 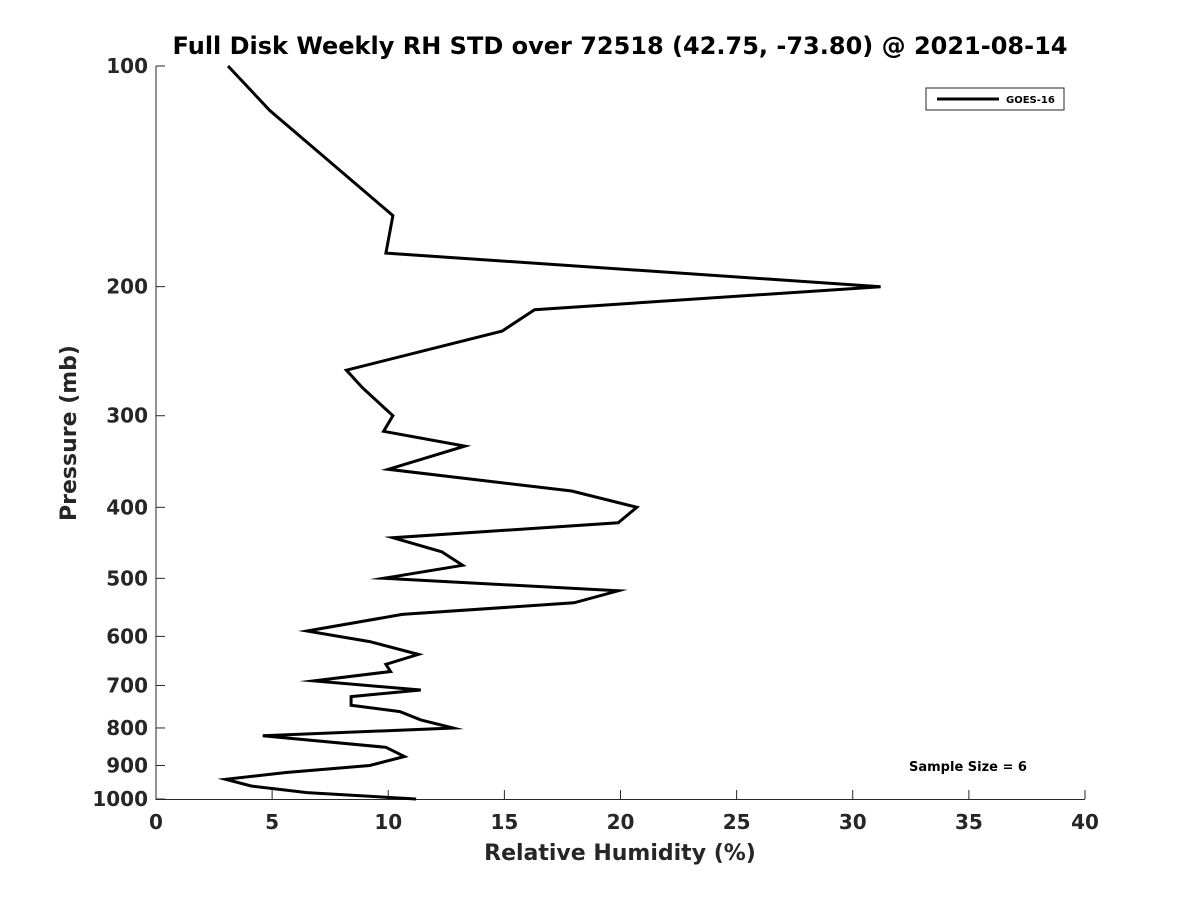 I want to click on y-axis-ticks: 100 200 300 400 500 600 700 800 900 1000, so click(x=128, y=432).